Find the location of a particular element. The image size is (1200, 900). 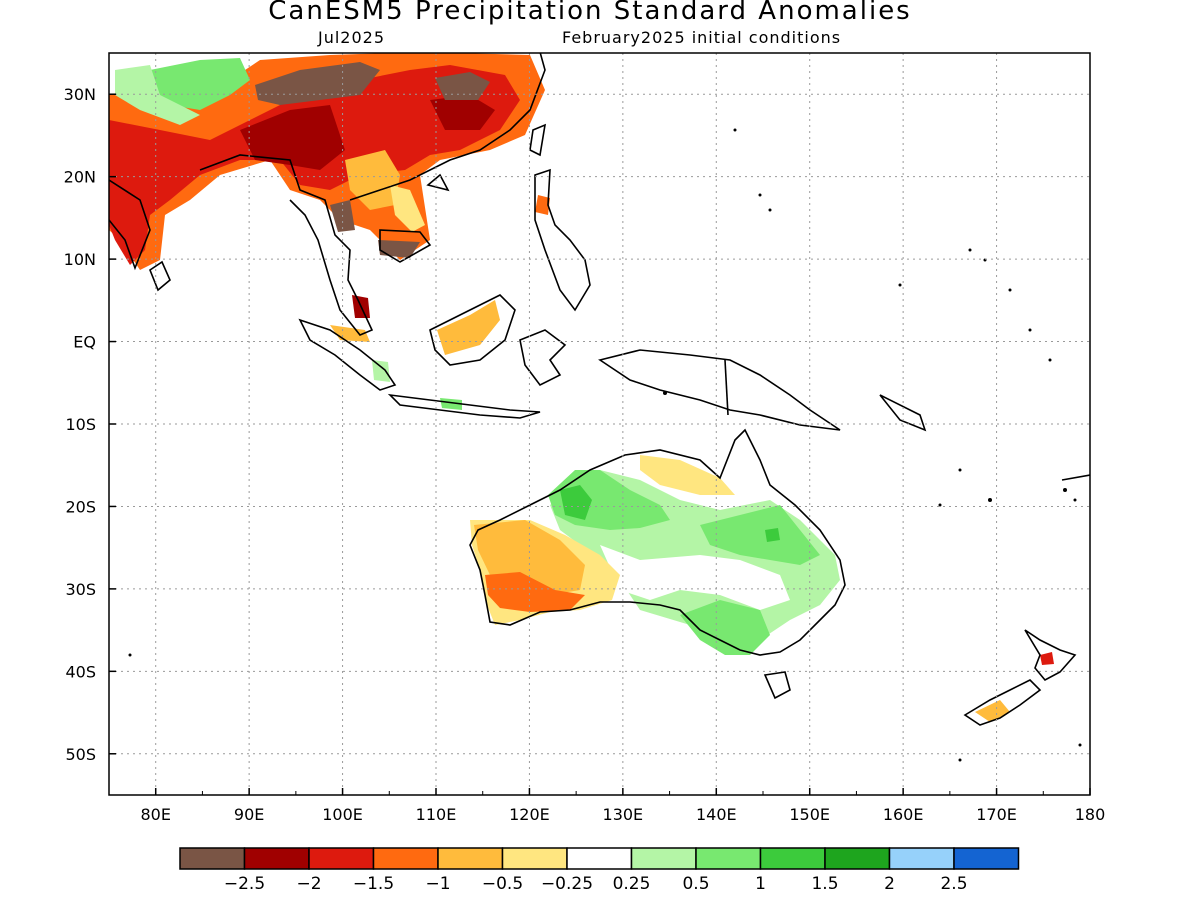

lat-tick-label: 30S is located at coordinates (80, 589).